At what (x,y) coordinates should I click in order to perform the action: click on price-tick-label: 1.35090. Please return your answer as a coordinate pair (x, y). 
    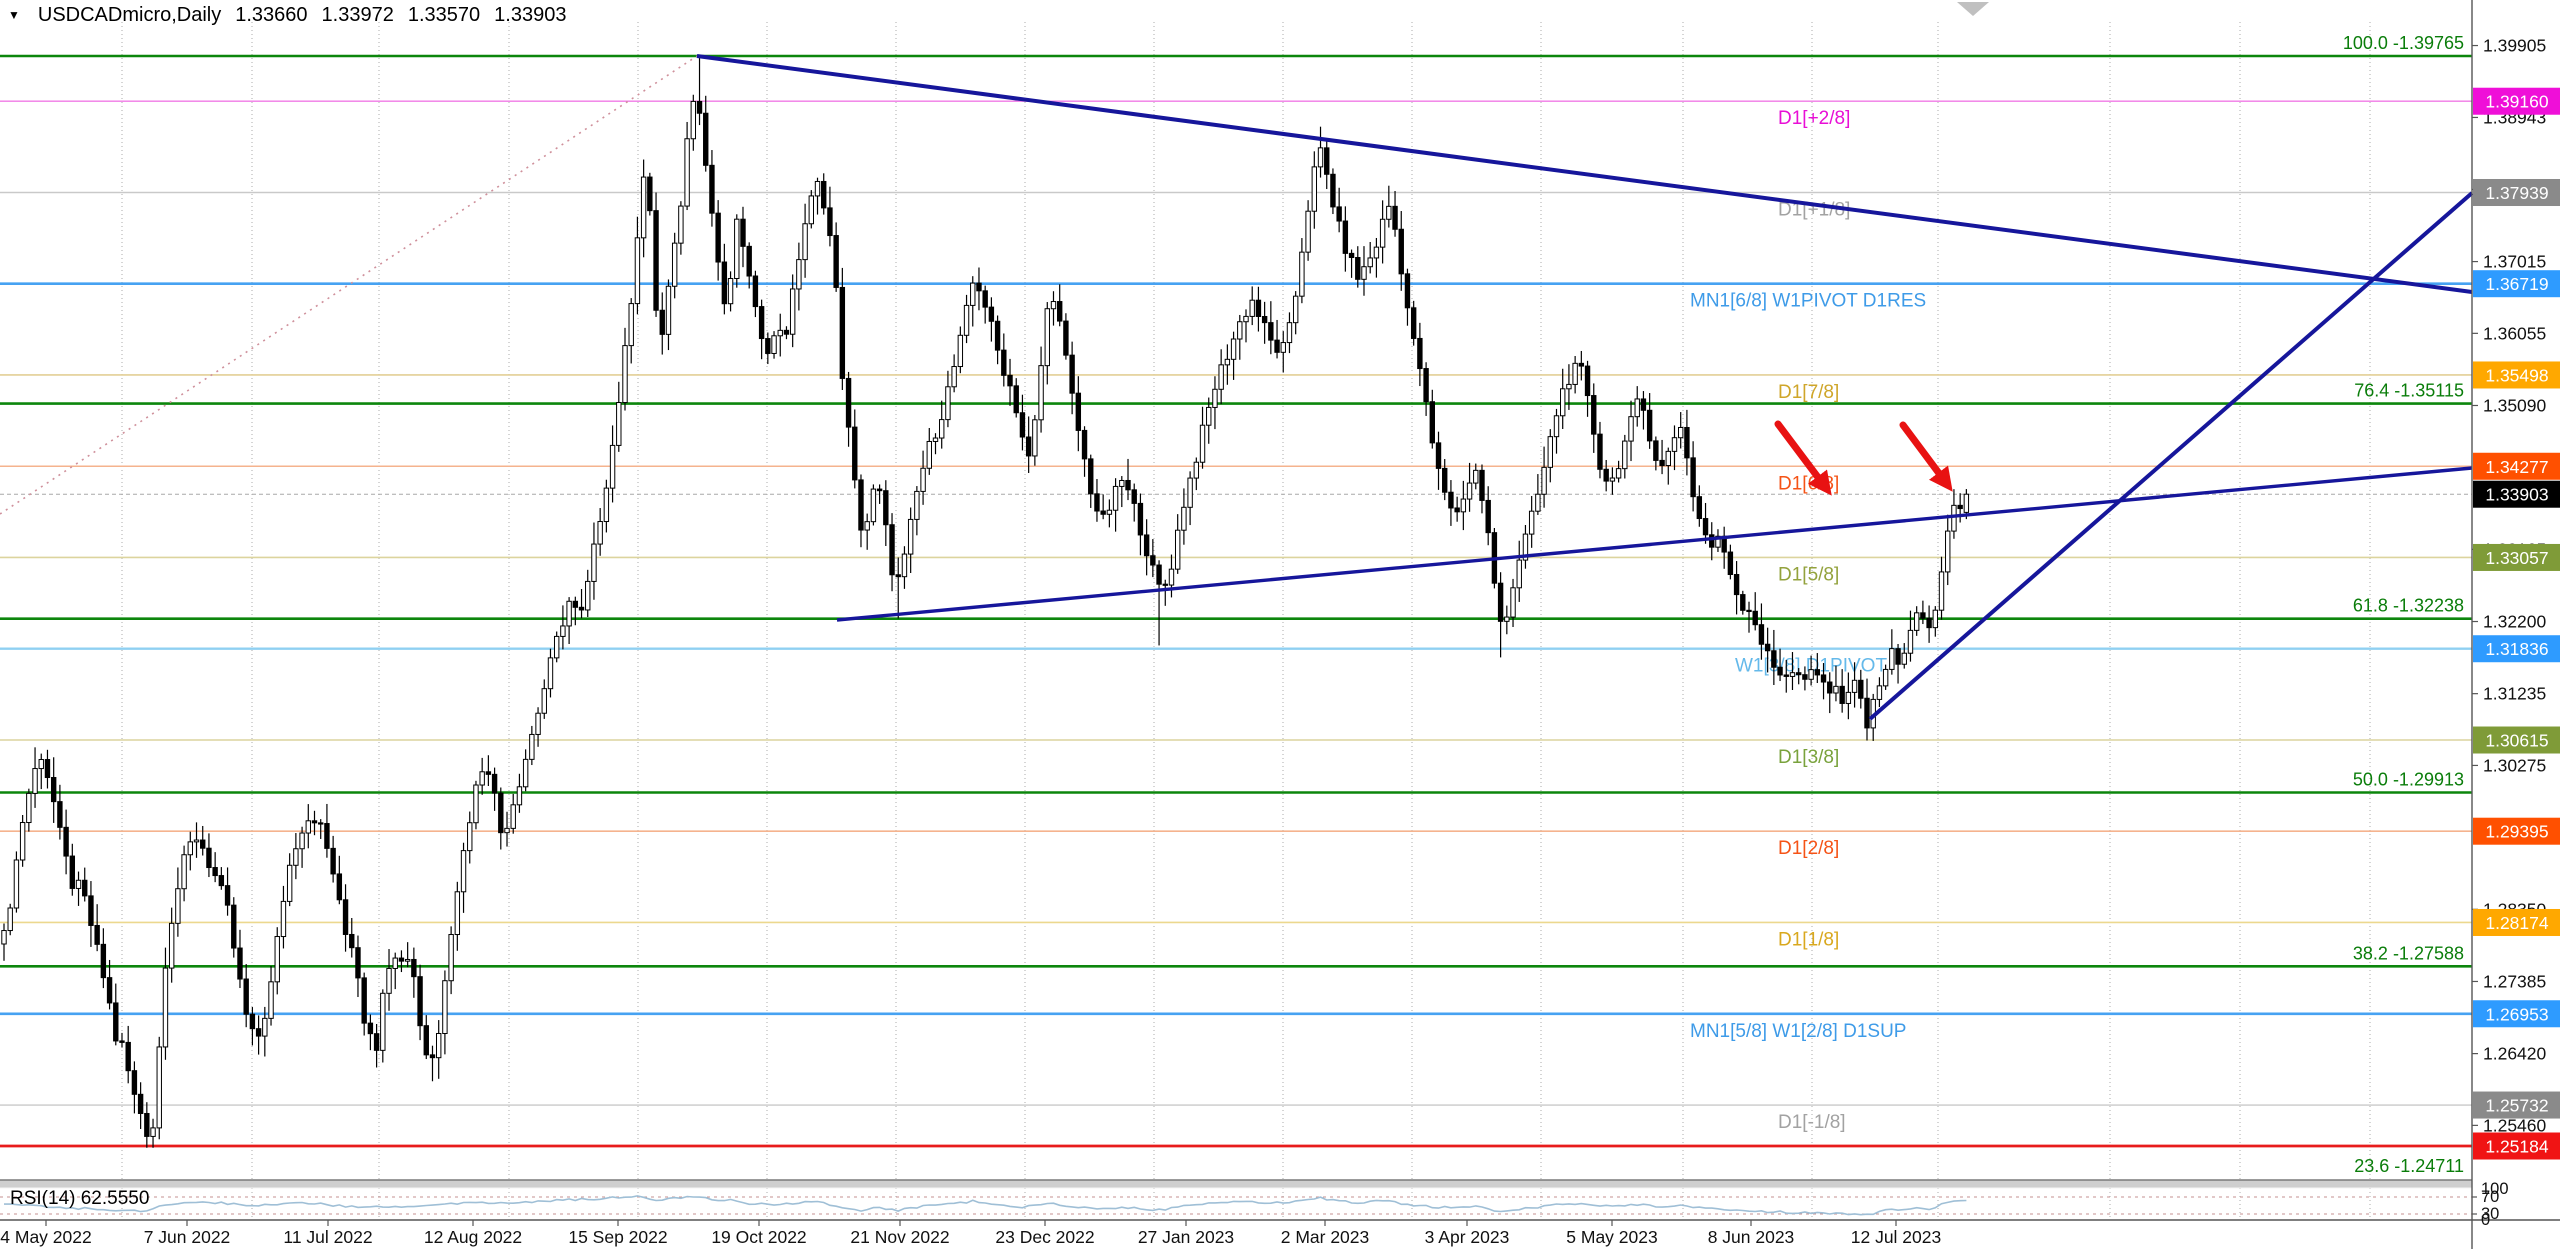
    Looking at the image, I should click on (2515, 405).